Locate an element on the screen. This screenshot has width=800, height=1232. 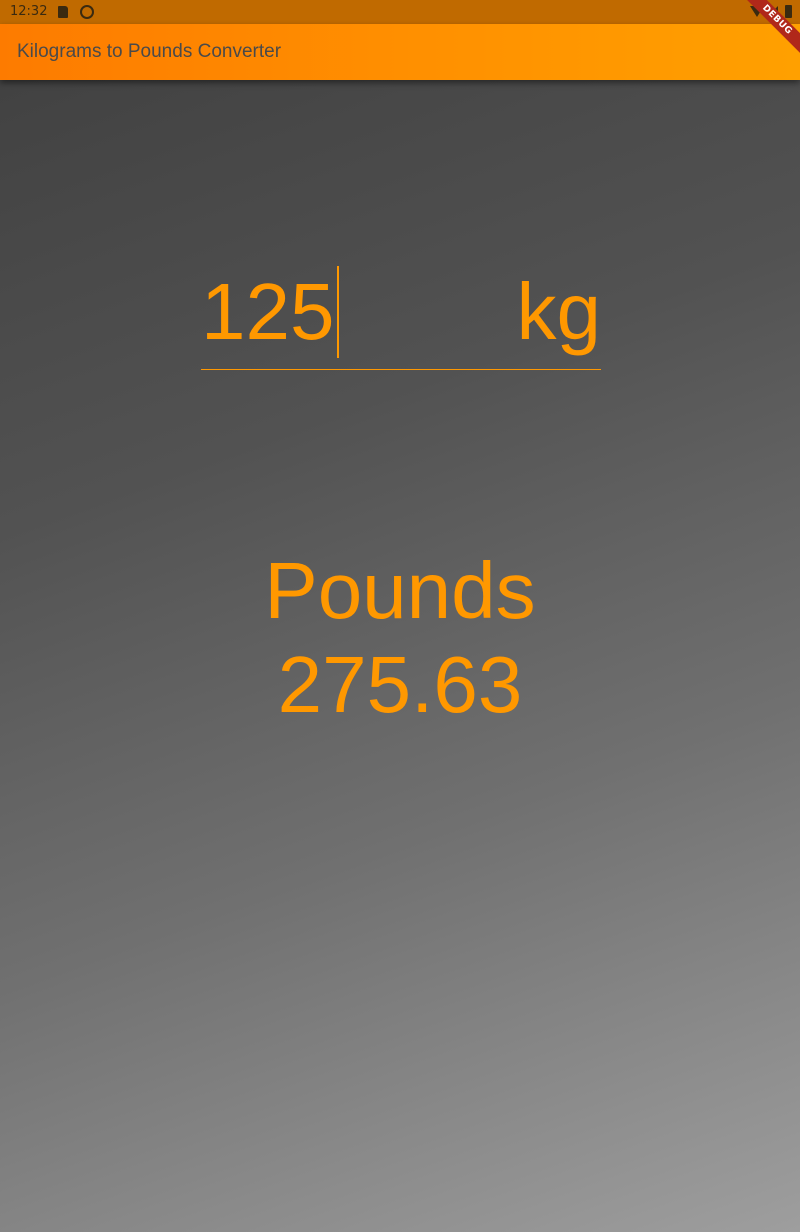
battery-icon is located at coordinates (788, 11).